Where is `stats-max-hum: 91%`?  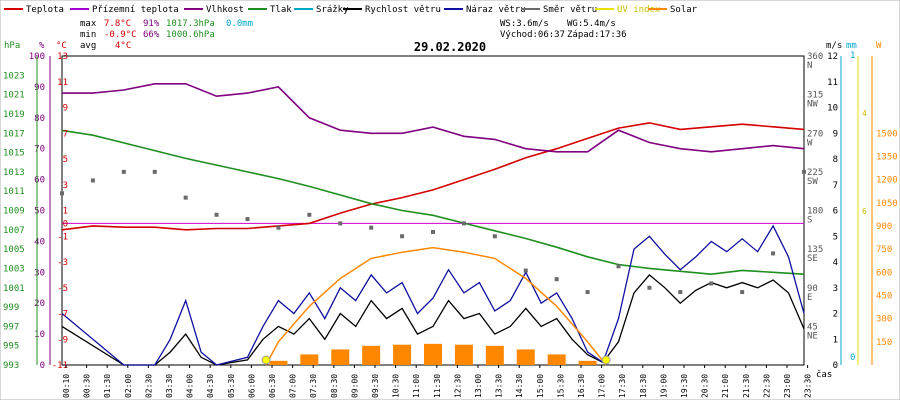
stats-max-hum: 91% is located at coordinates (151, 24).